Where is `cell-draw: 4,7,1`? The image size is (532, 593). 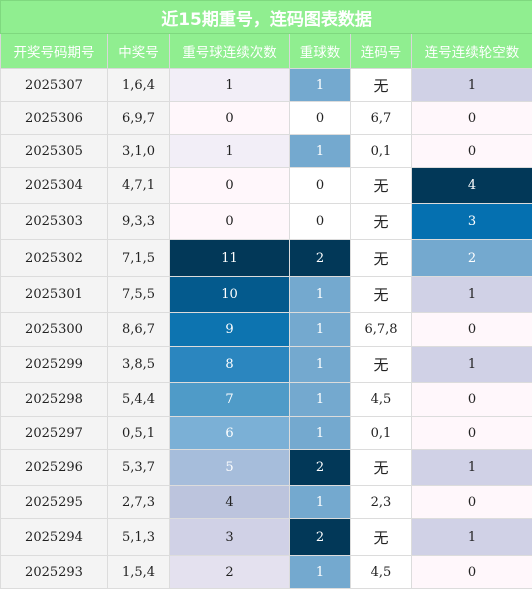 cell-draw: 4,7,1 is located at coordinates (138, 185).